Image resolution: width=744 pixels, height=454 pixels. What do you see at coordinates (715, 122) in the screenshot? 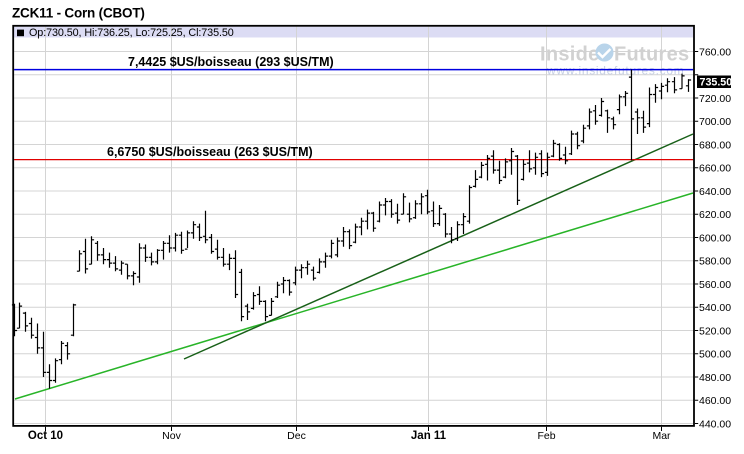
I see `svg-text: 700.00` at bounding box center [715, 122].